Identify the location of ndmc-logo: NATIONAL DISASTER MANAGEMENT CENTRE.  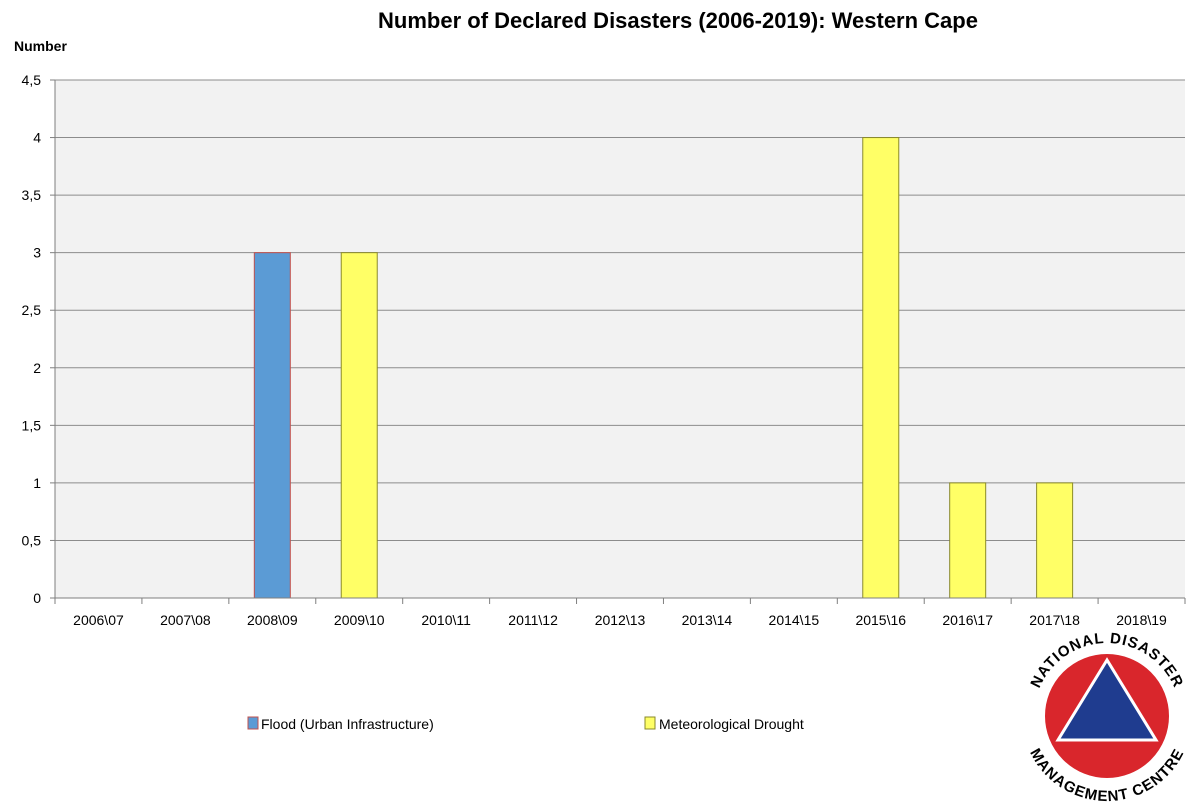
(1107, 715).